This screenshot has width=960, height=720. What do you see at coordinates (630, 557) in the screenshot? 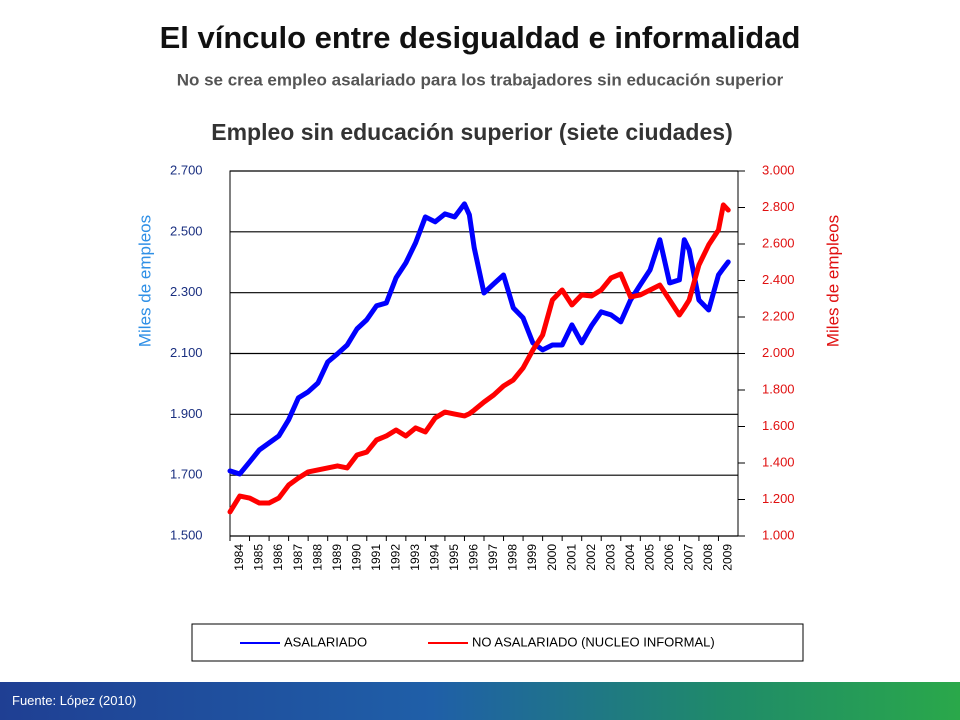
I see `x-tick-label: 2004` at bounding box center [630, 557].